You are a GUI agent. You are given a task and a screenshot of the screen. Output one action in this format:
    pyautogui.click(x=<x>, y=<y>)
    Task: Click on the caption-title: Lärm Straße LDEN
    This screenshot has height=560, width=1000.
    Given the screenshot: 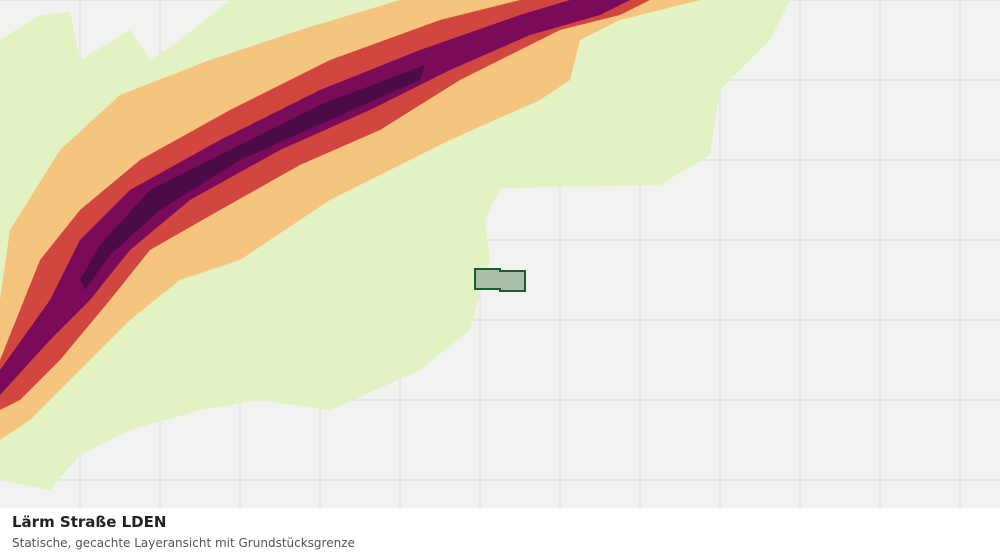 What is the action you would take?
    pyautogui.click(x=89, y=522)
    